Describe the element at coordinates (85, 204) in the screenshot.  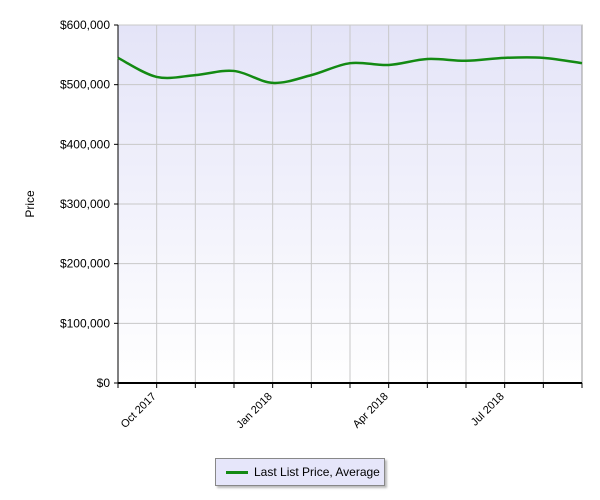
I see `y-tick-label: $300,000` at that location.